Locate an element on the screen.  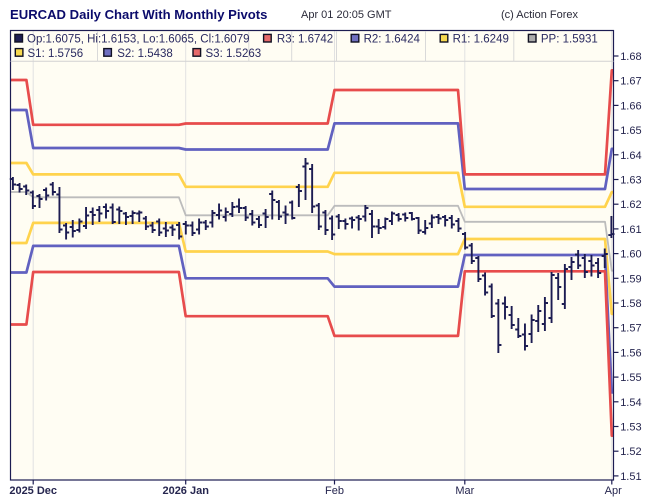
svg-text: 1.63 is located at coordinates (630, 181).